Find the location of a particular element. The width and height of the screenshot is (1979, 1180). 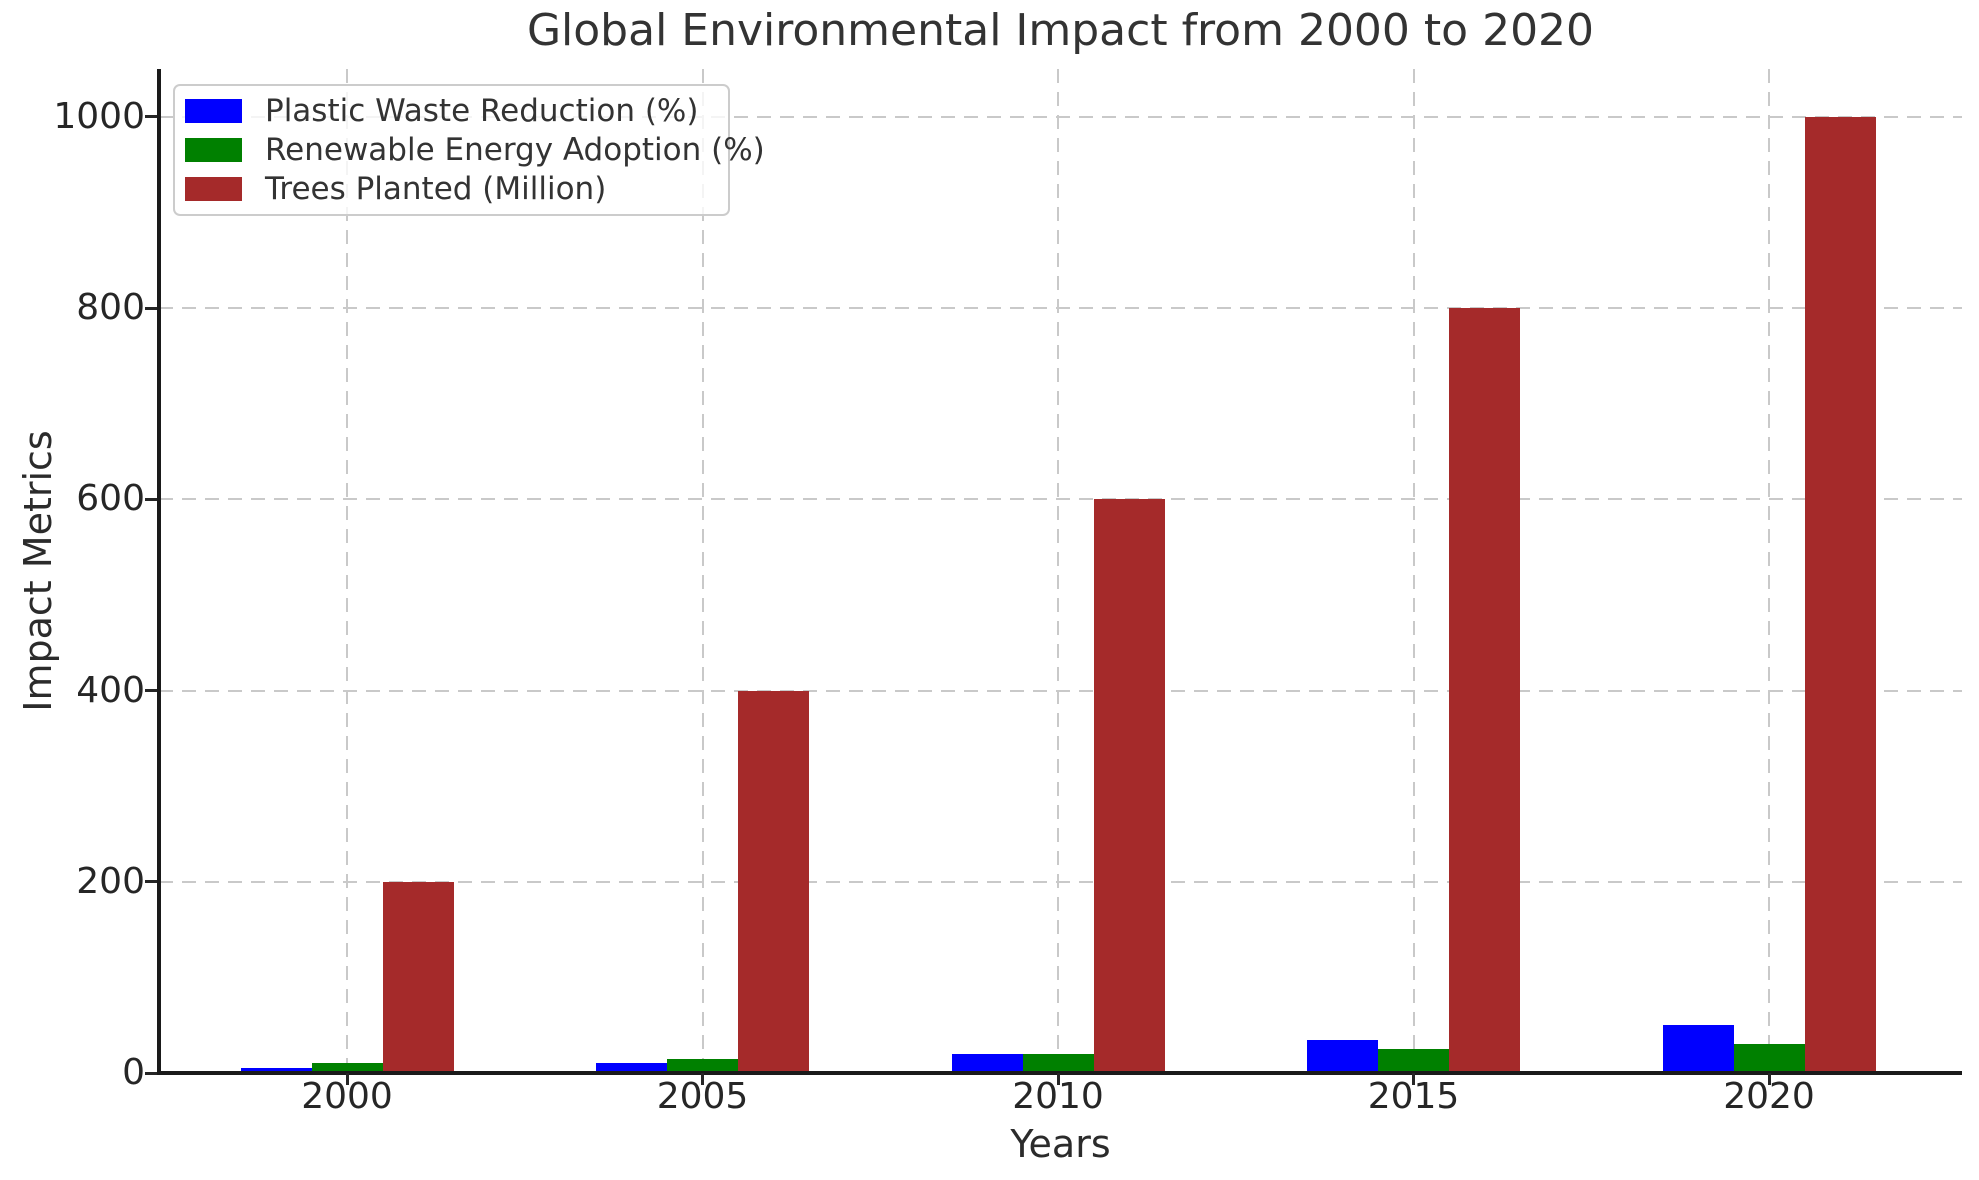

bar-plastic-waste-reduction-2015 is located at coordinates (1342, 1056).